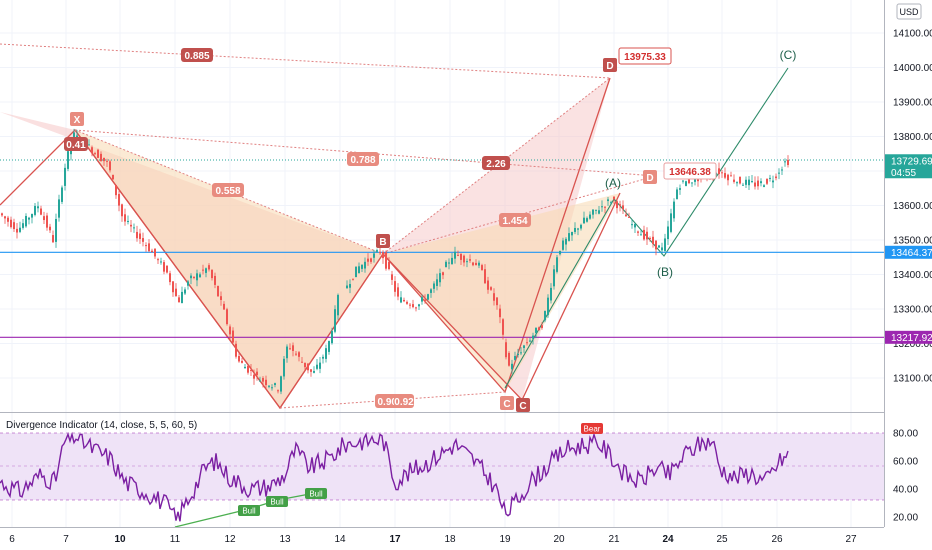  What do you see at coordinates (394, 476) in the screenshot?
I see `indicator-line` at bounding box center [394, 476].